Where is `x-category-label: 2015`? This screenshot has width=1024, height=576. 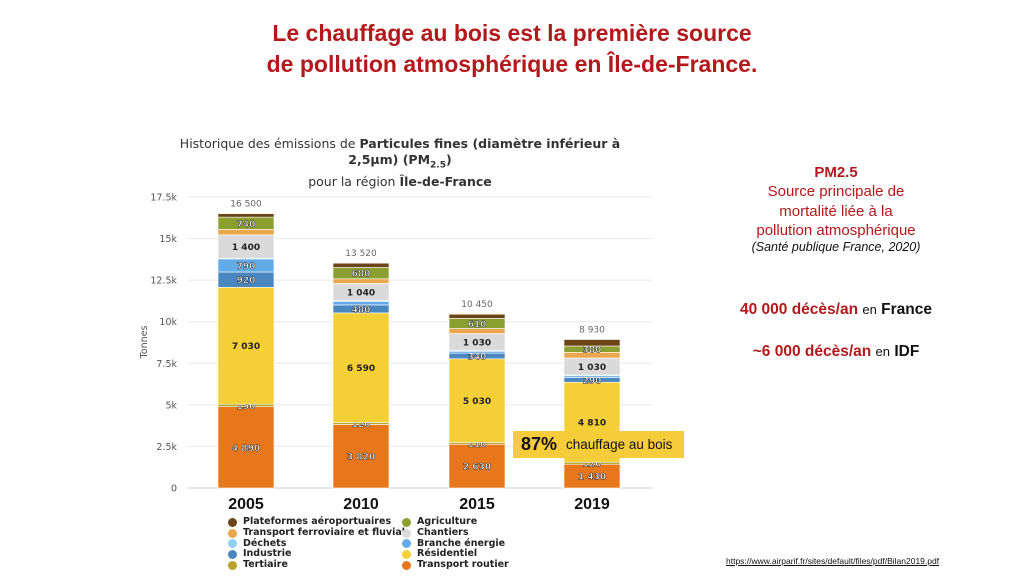 x-category-label: 2015 is located at coordinates (477, 504).